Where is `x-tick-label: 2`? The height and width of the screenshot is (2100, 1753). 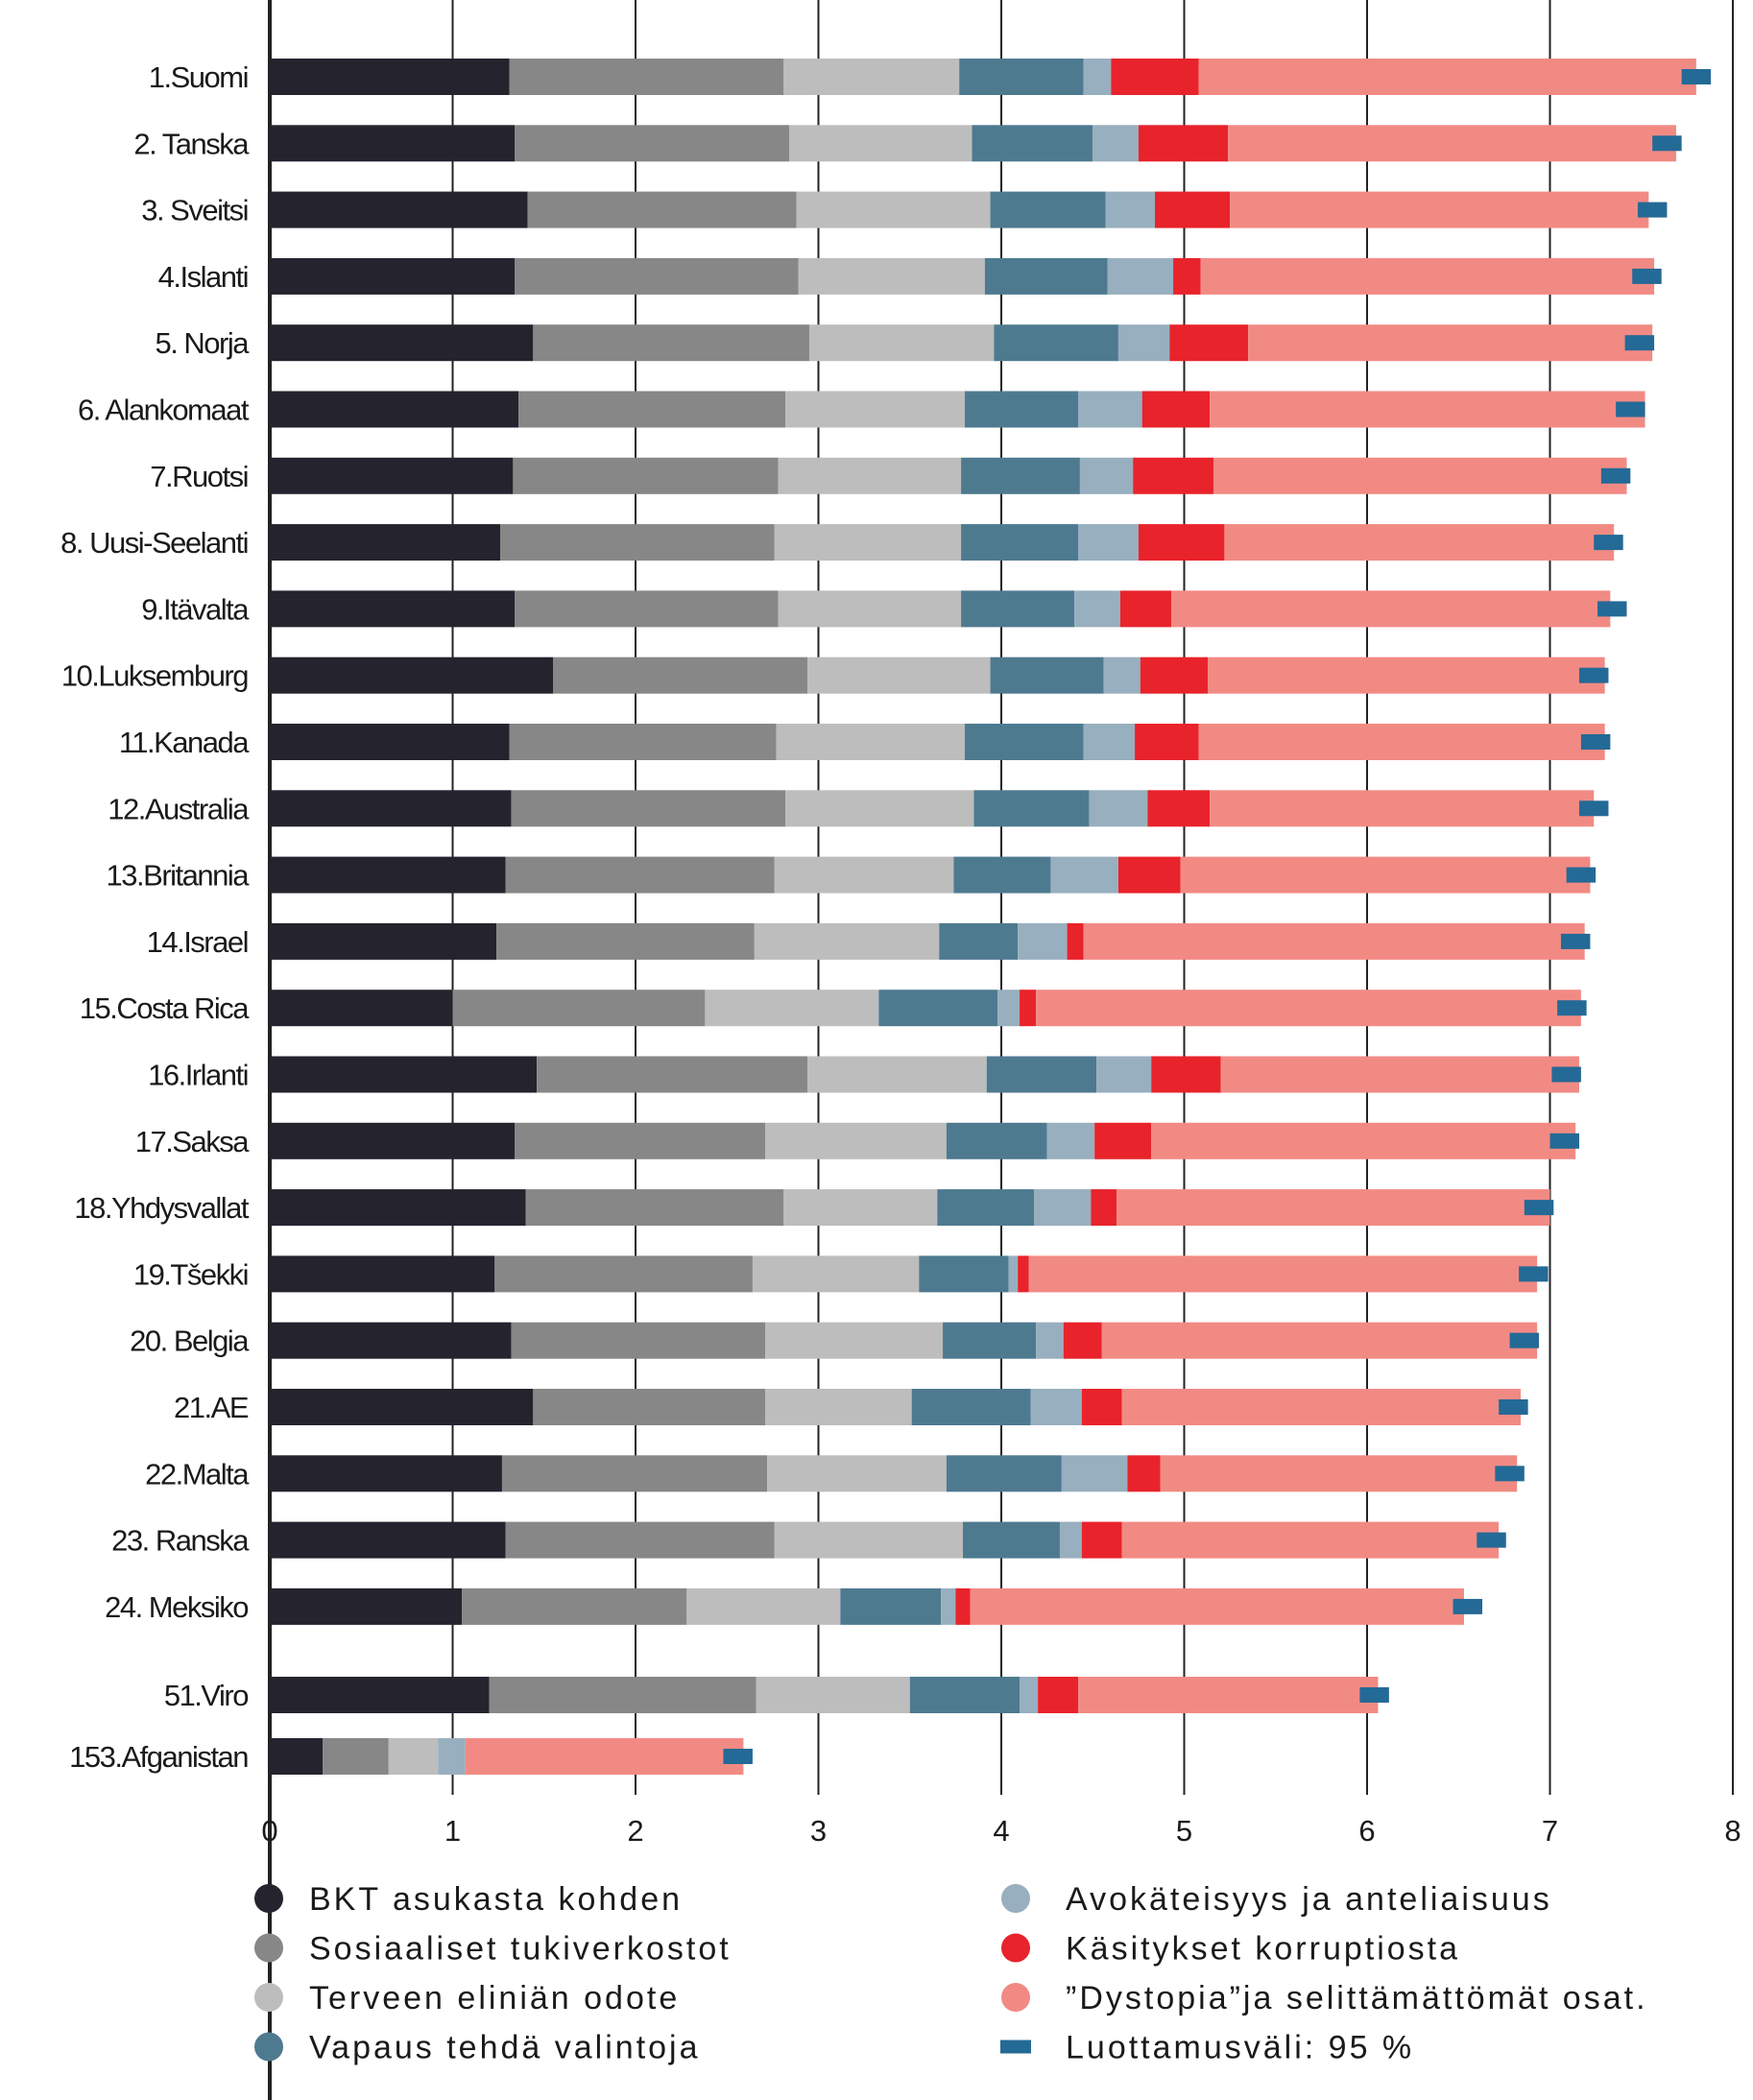
x-tick-label: 2 is located at coordinates (635, 1831).